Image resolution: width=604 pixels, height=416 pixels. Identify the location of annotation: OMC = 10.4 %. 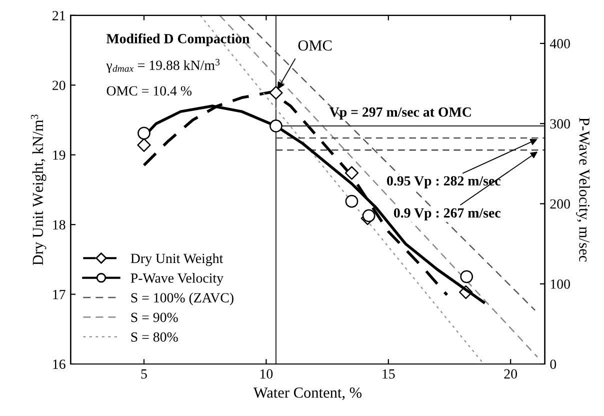
(149, 91).